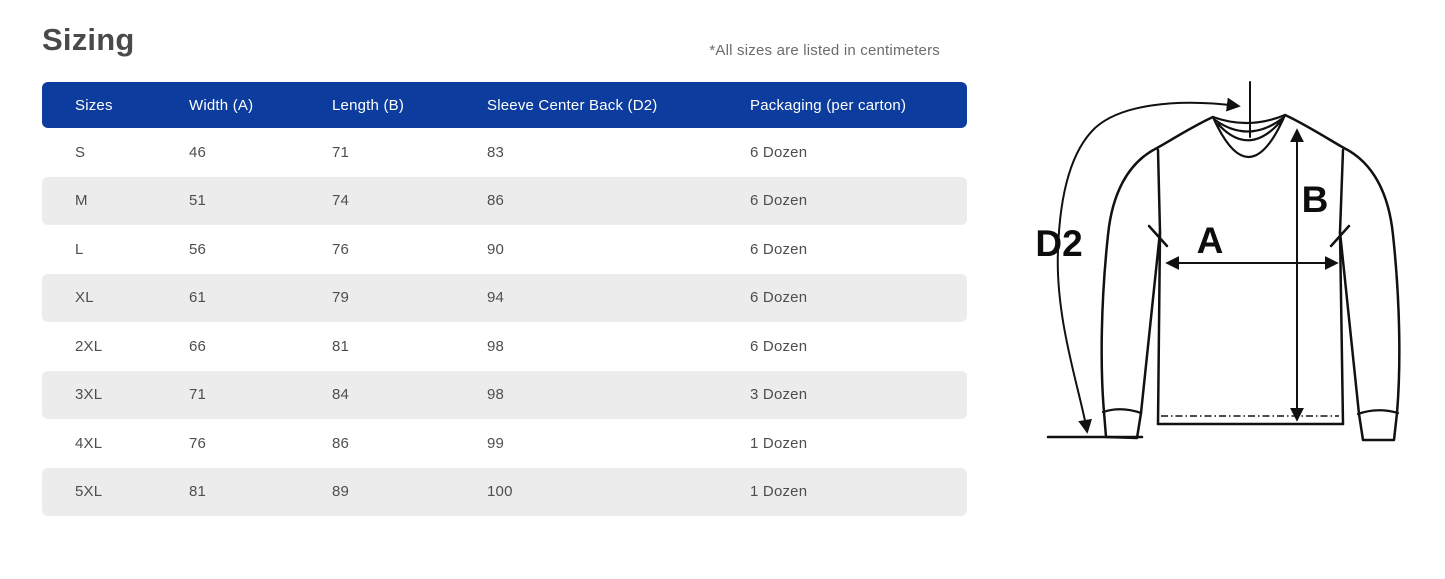  Describe the element at coordinates (572, 105) in the screenshot. I see `column-header-sleeve-center-back: Sleeve Center Back (D2)` at that location.